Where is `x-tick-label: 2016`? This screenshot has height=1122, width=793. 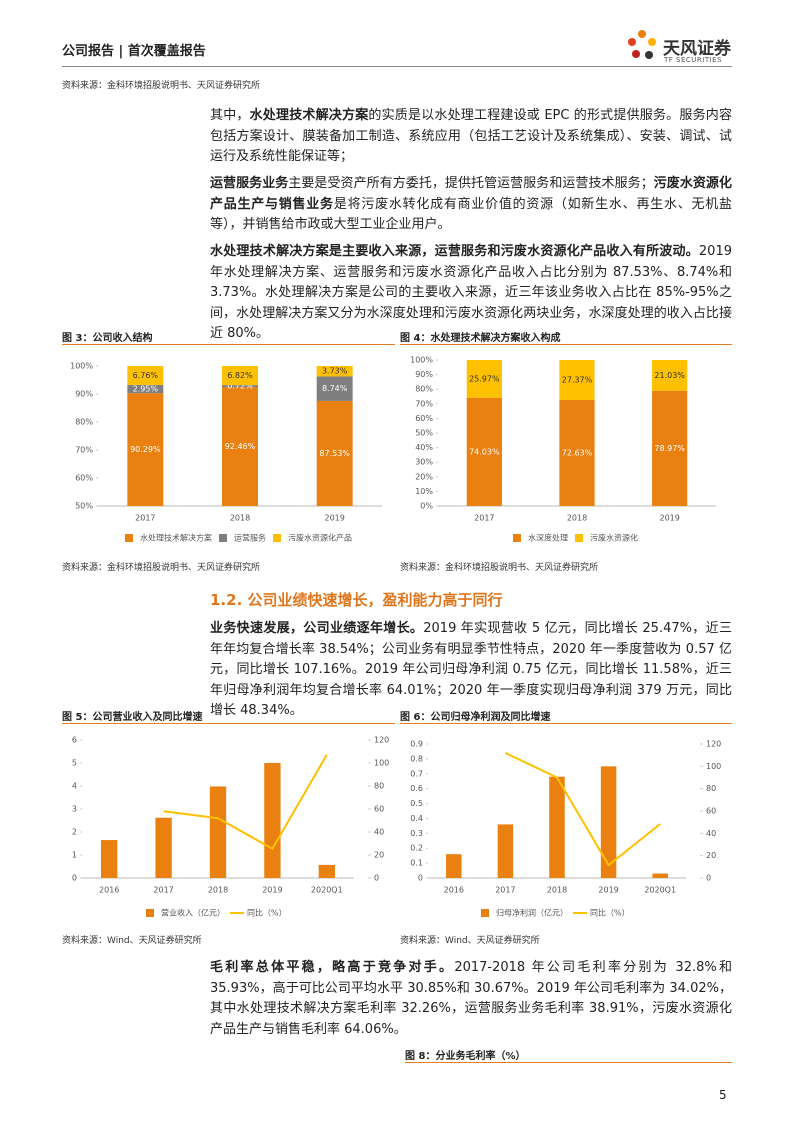 x-tick-label: 2016 is located at coordinates (454, 890).